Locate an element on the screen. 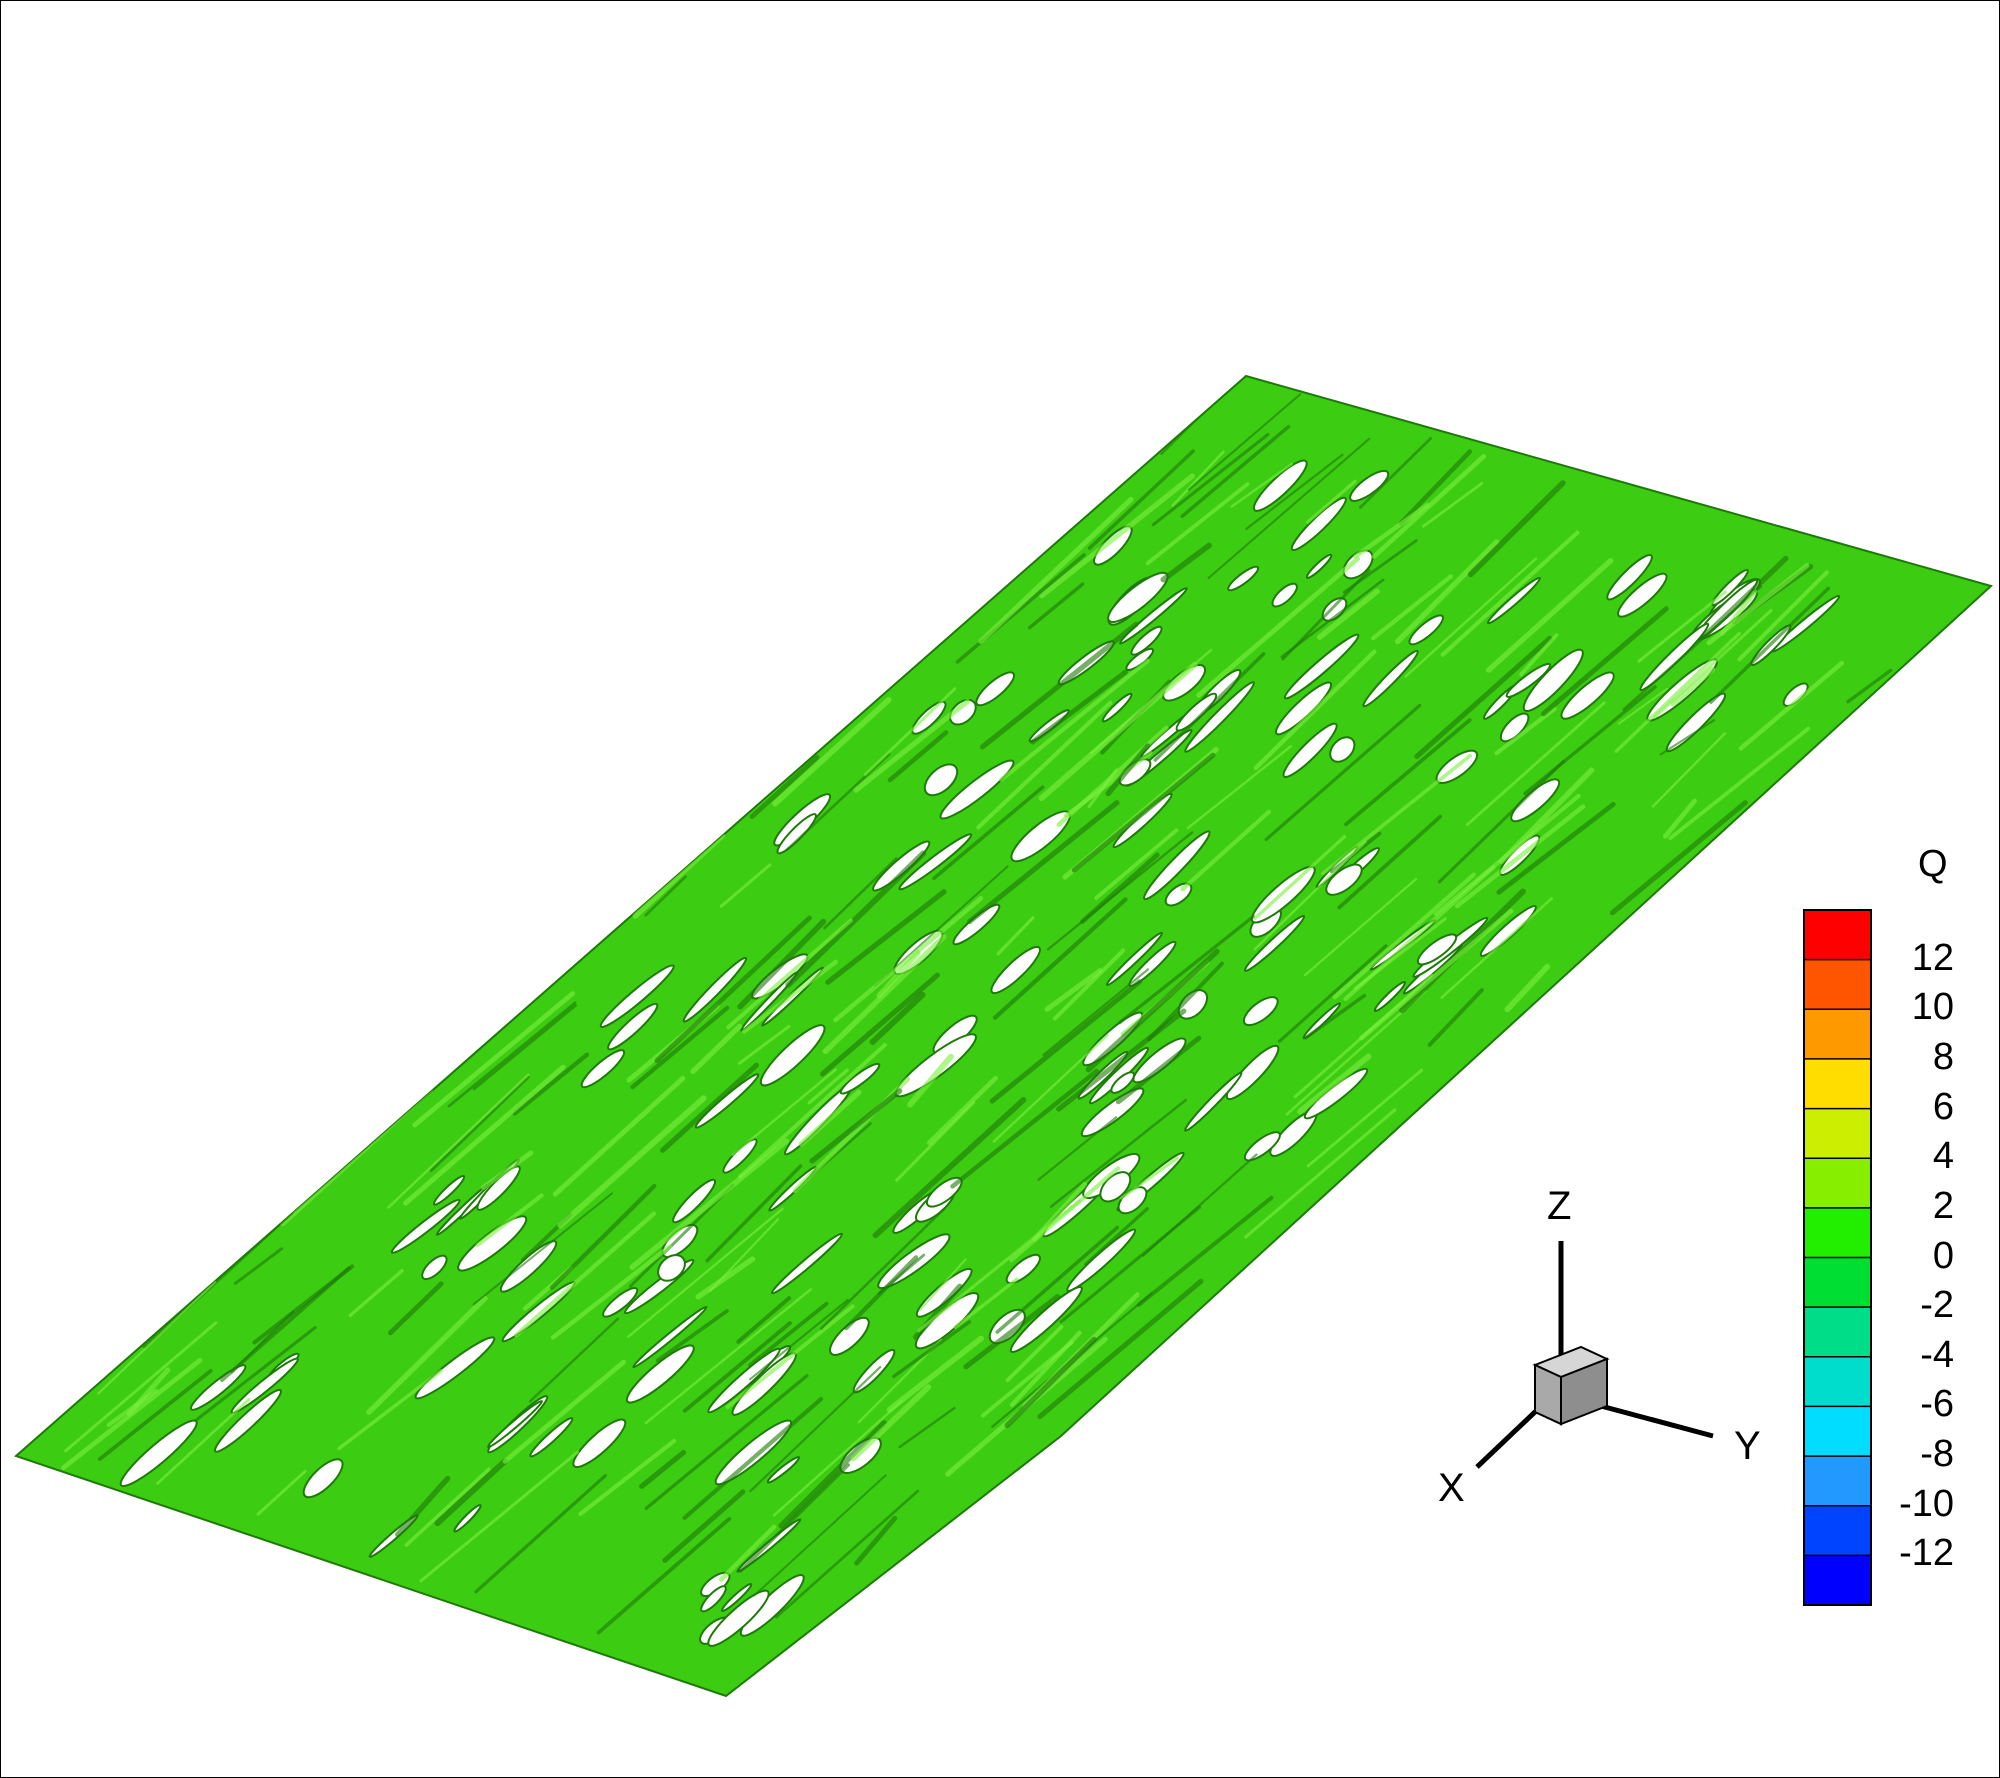 The width and height of the screenshot is (2000, 1778). axis-triad is located at coordinates (1594, 1355).